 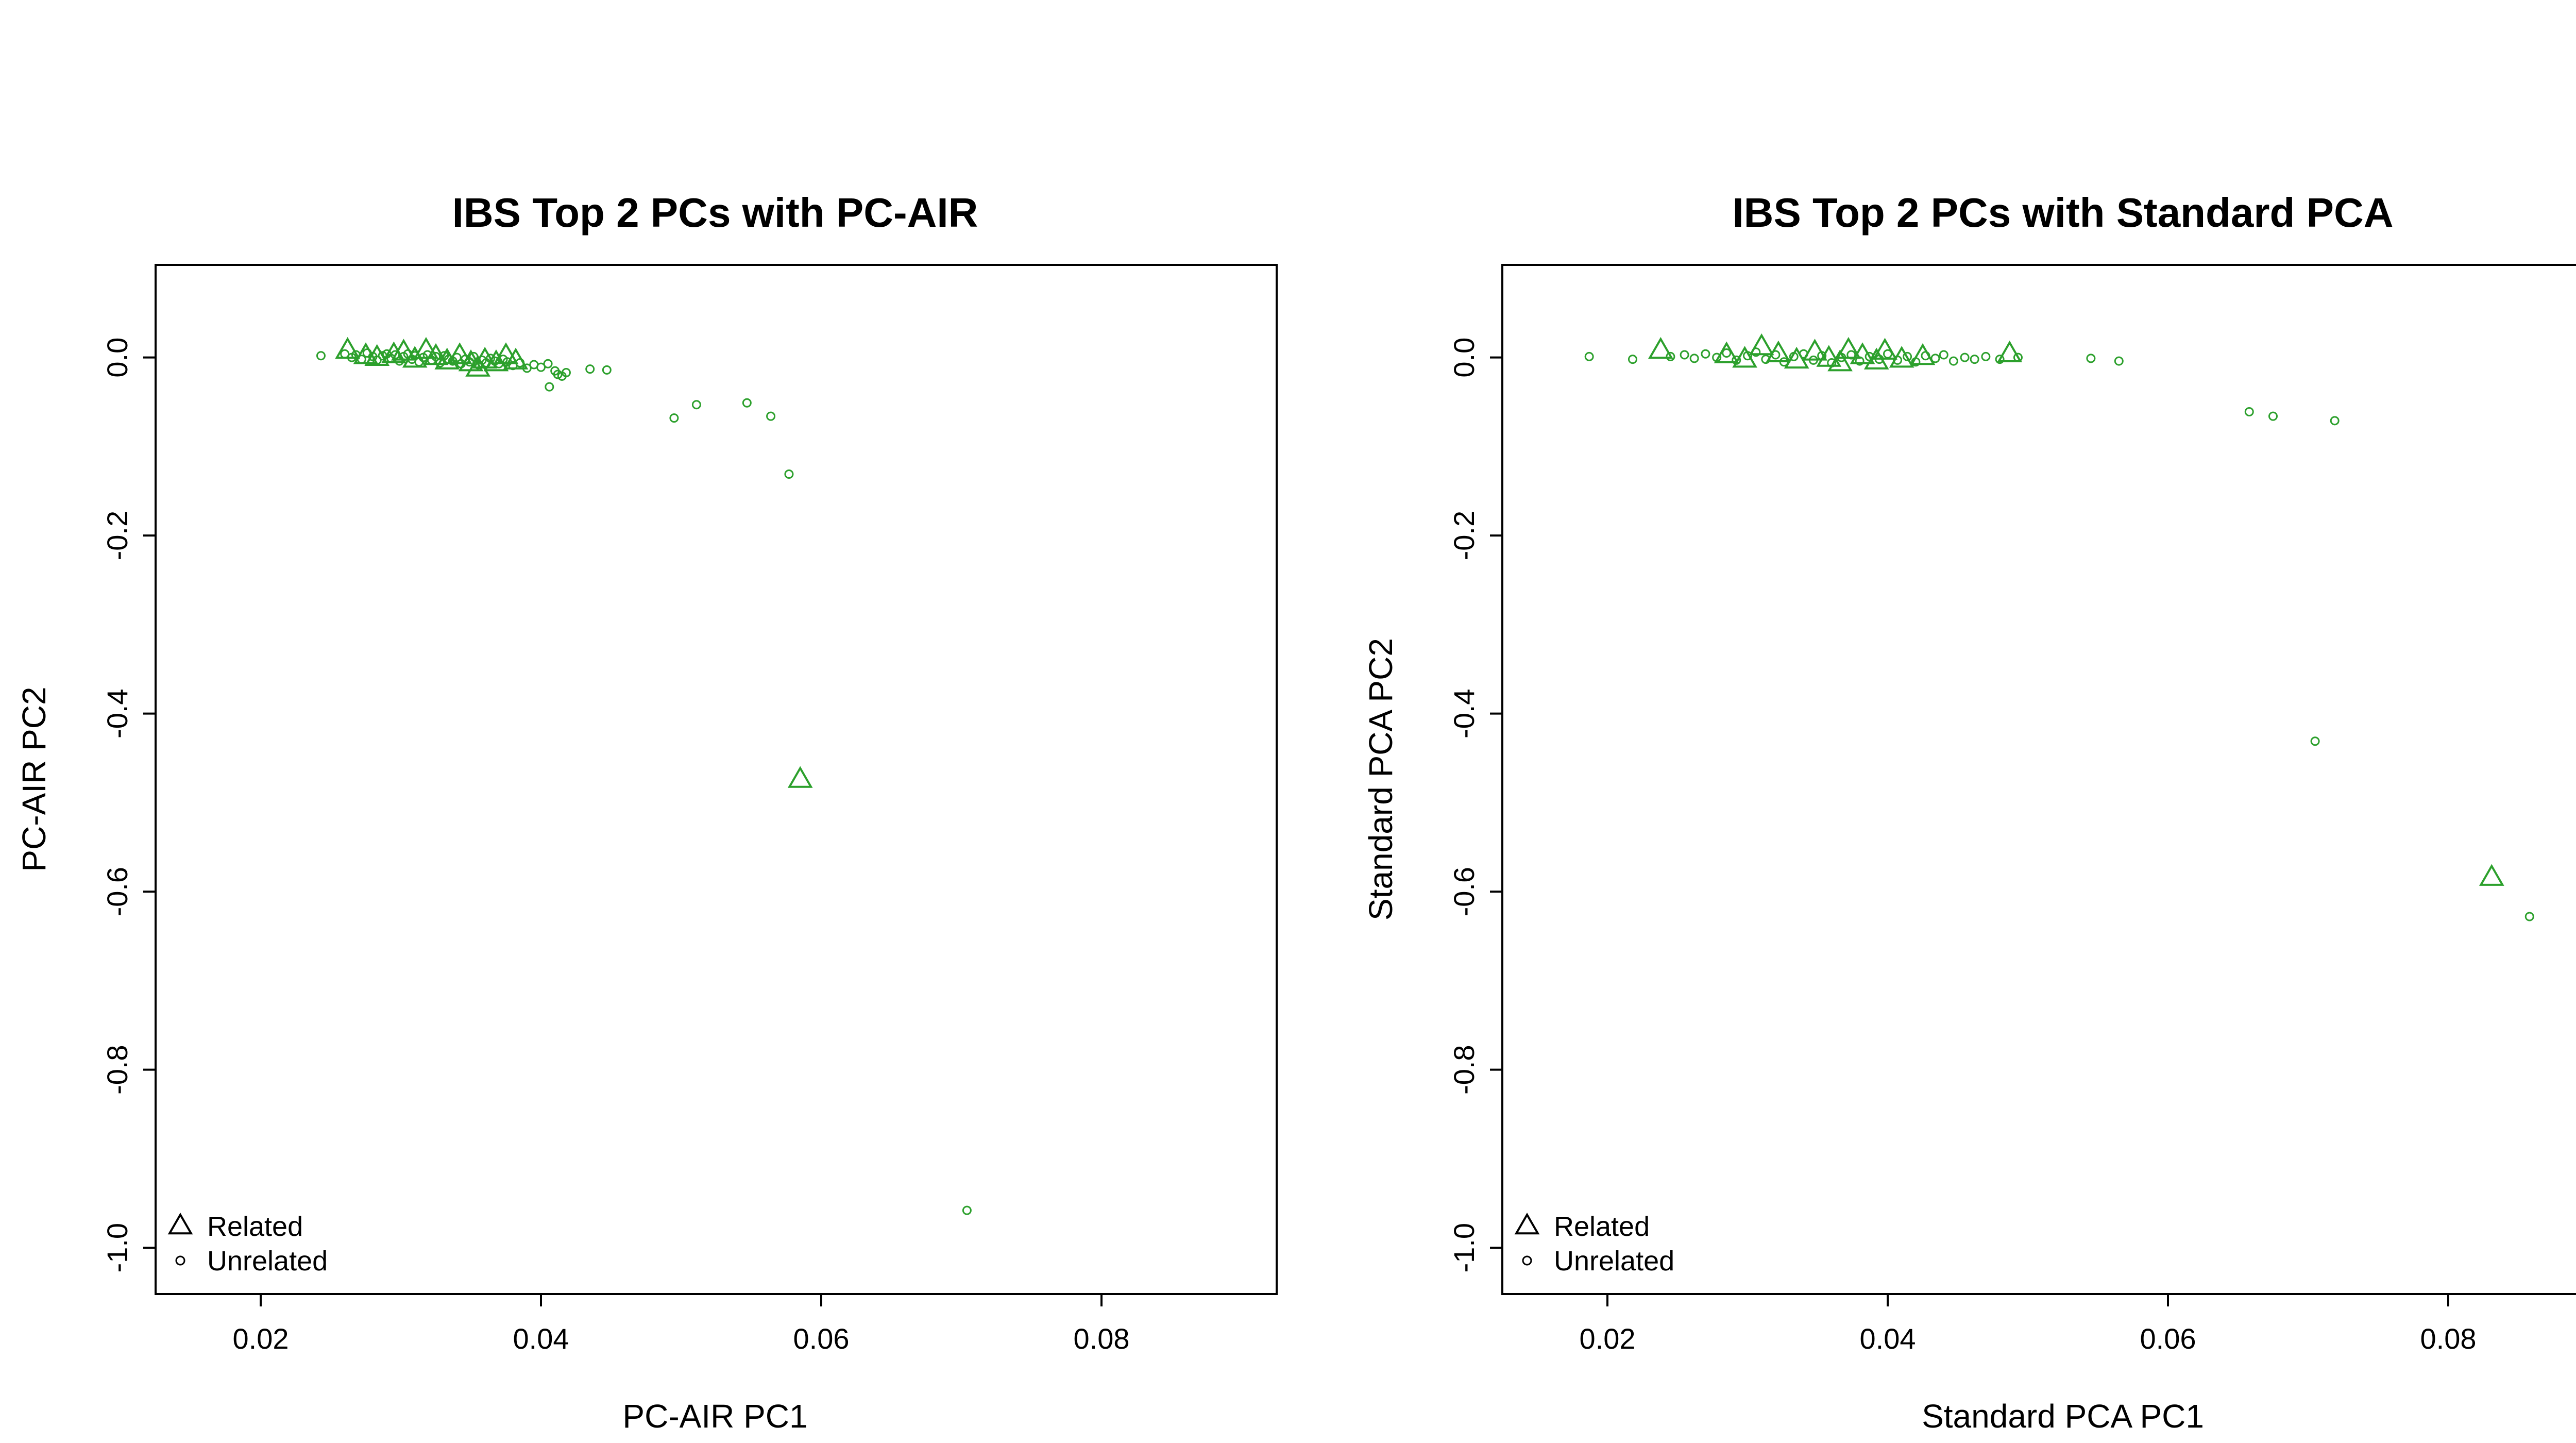 I want to click on y-axis-label: PC-AIR PC2, so click(x=34, y=778).